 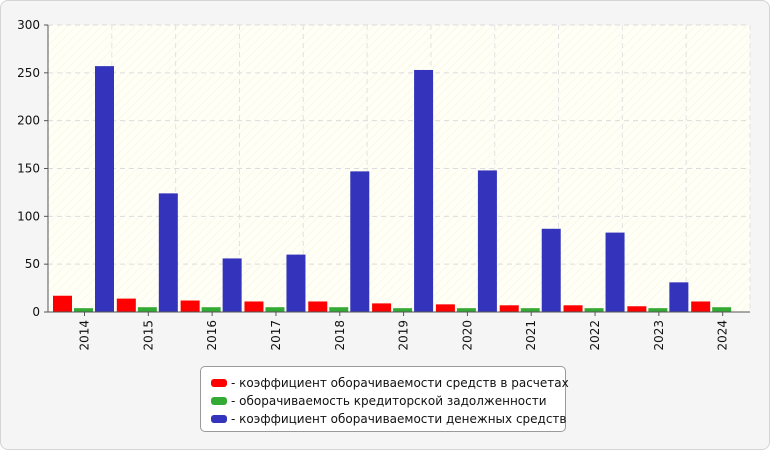 I want to click on x-tick-label: 2024, so click(x=723, y=335).